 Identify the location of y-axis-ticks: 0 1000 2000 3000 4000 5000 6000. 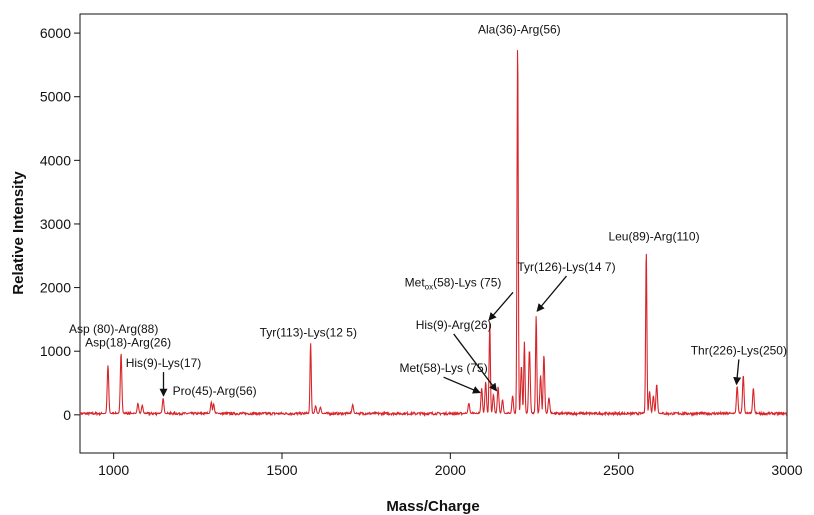
(60, 224).